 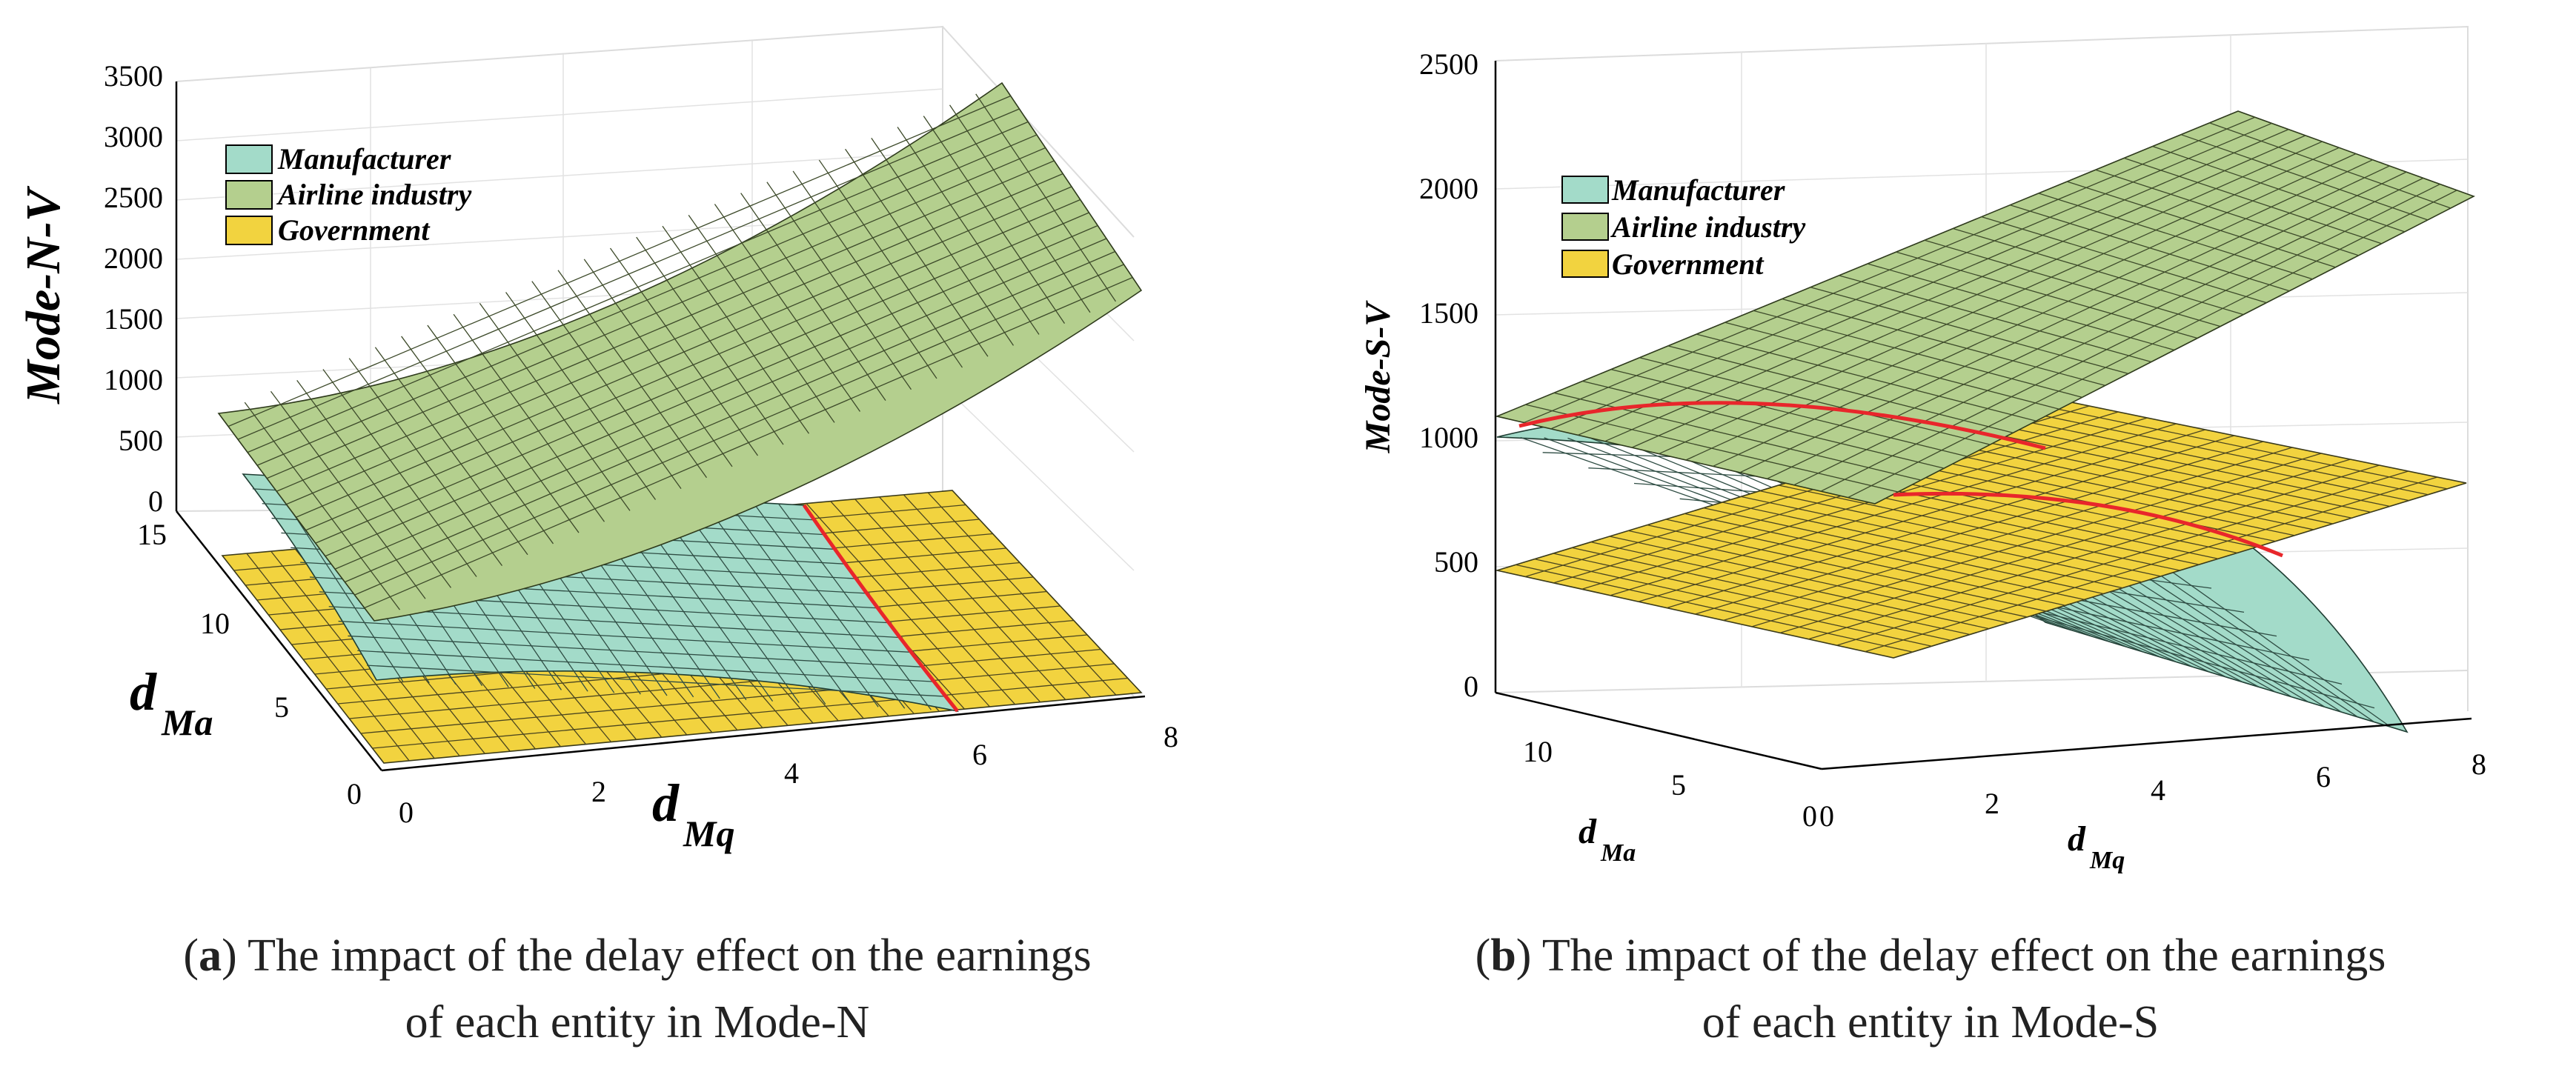 What do you see at coordinates (133, 76) in the screenshot?
I see `z-tick: 3500` at bounding box center [133, 76].